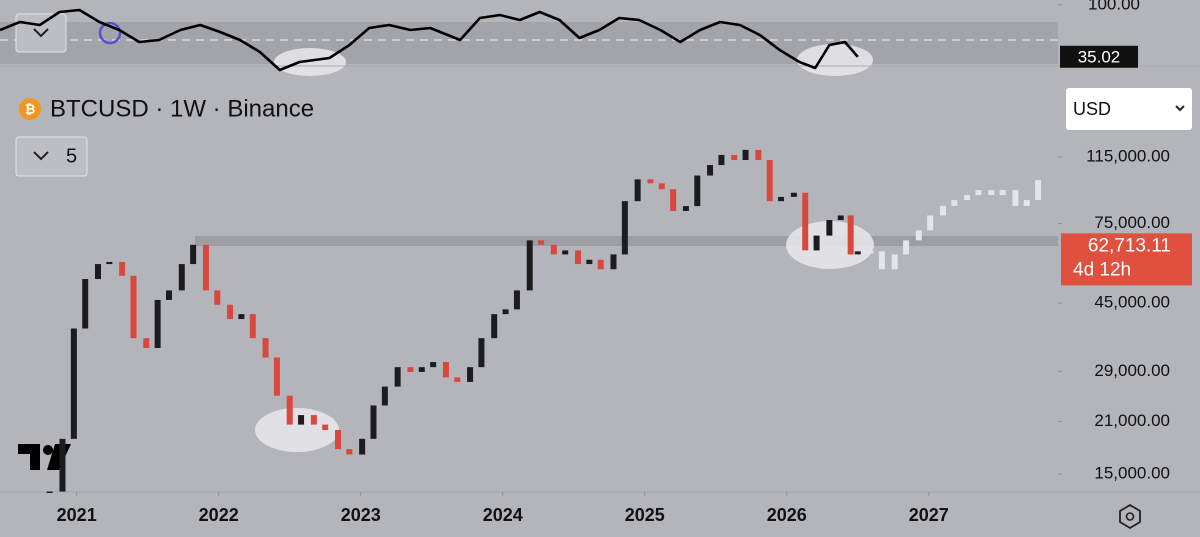 The image size is (1200, 537). What do you see at coordinates (645, 515) in the screenshot?
I see `x-tick-label: 2025` at bounding box center [645, 515].